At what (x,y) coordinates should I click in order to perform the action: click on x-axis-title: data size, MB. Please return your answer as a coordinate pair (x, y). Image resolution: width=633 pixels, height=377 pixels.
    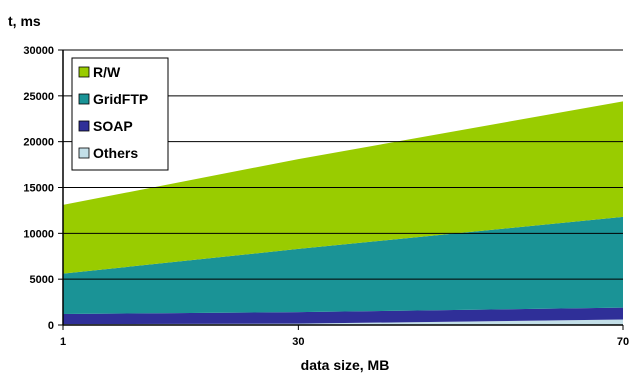
    Looking at the image, I should click on (345, 365).